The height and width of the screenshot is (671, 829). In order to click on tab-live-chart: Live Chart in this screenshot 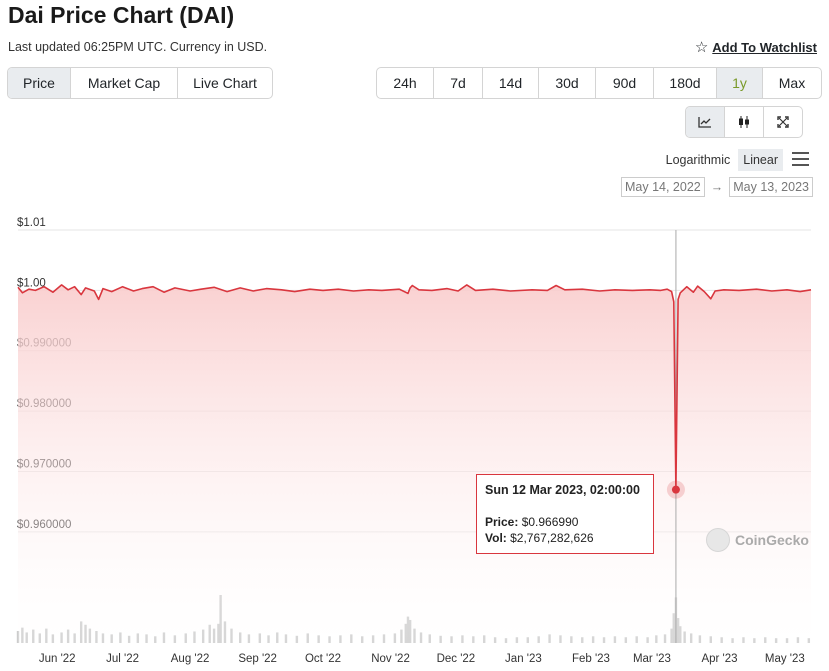, I will do `click(225, 83)`.